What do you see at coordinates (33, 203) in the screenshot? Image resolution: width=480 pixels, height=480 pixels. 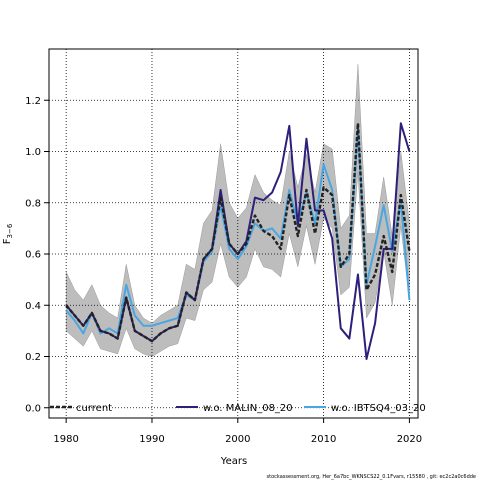 I see `y-tick-label: 0.8` at bounding box center [33, 203].